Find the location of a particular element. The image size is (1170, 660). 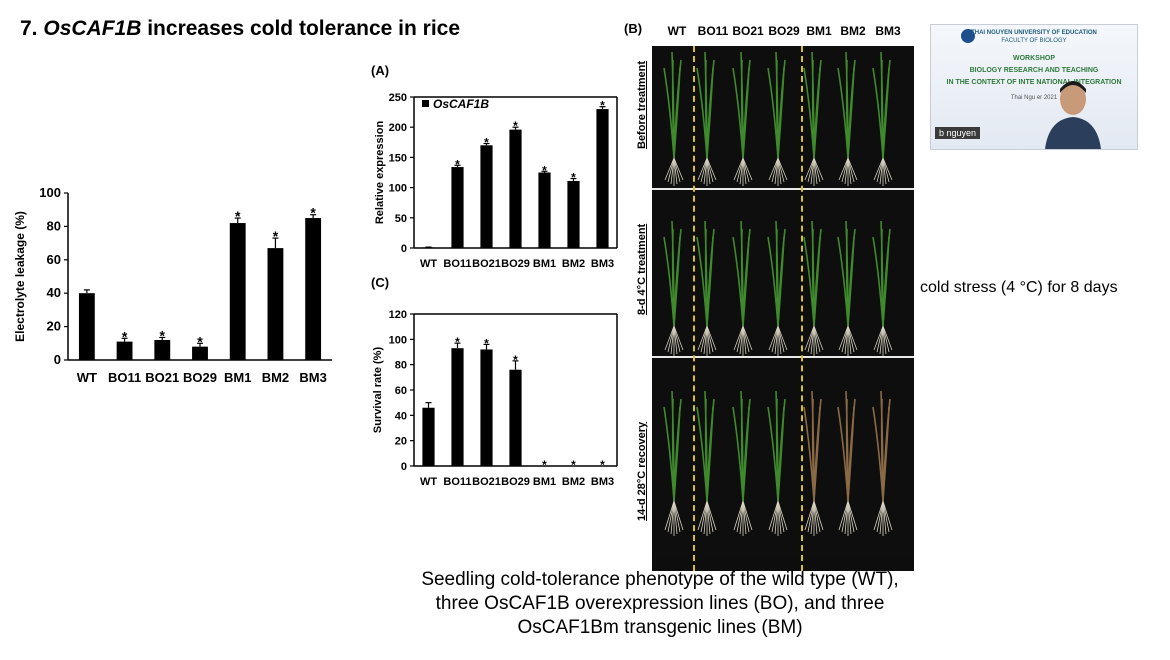

row-label-recovery: 14-d 28°C recovery is located at coordinates (642, 471).